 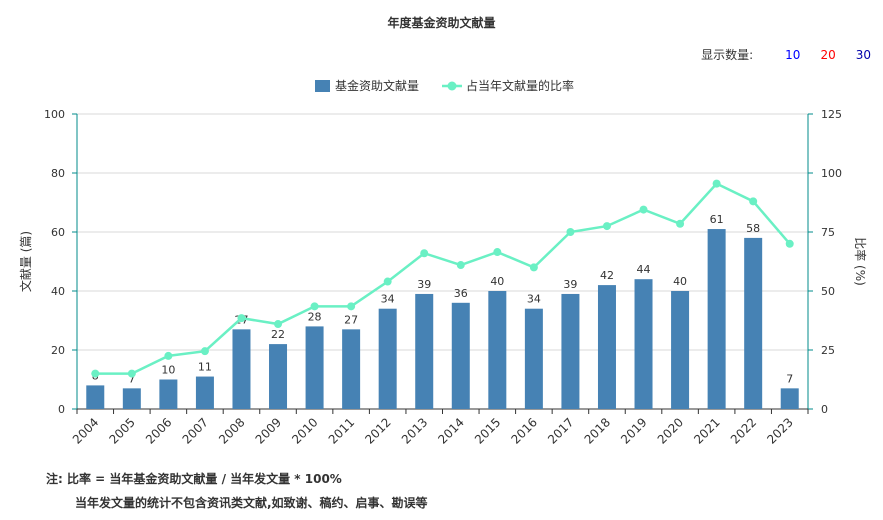 What do you see at coordinates (824, 409) in the screenshot?
I see `y-right-tick-label: 0` at bounding box center [824, 409].